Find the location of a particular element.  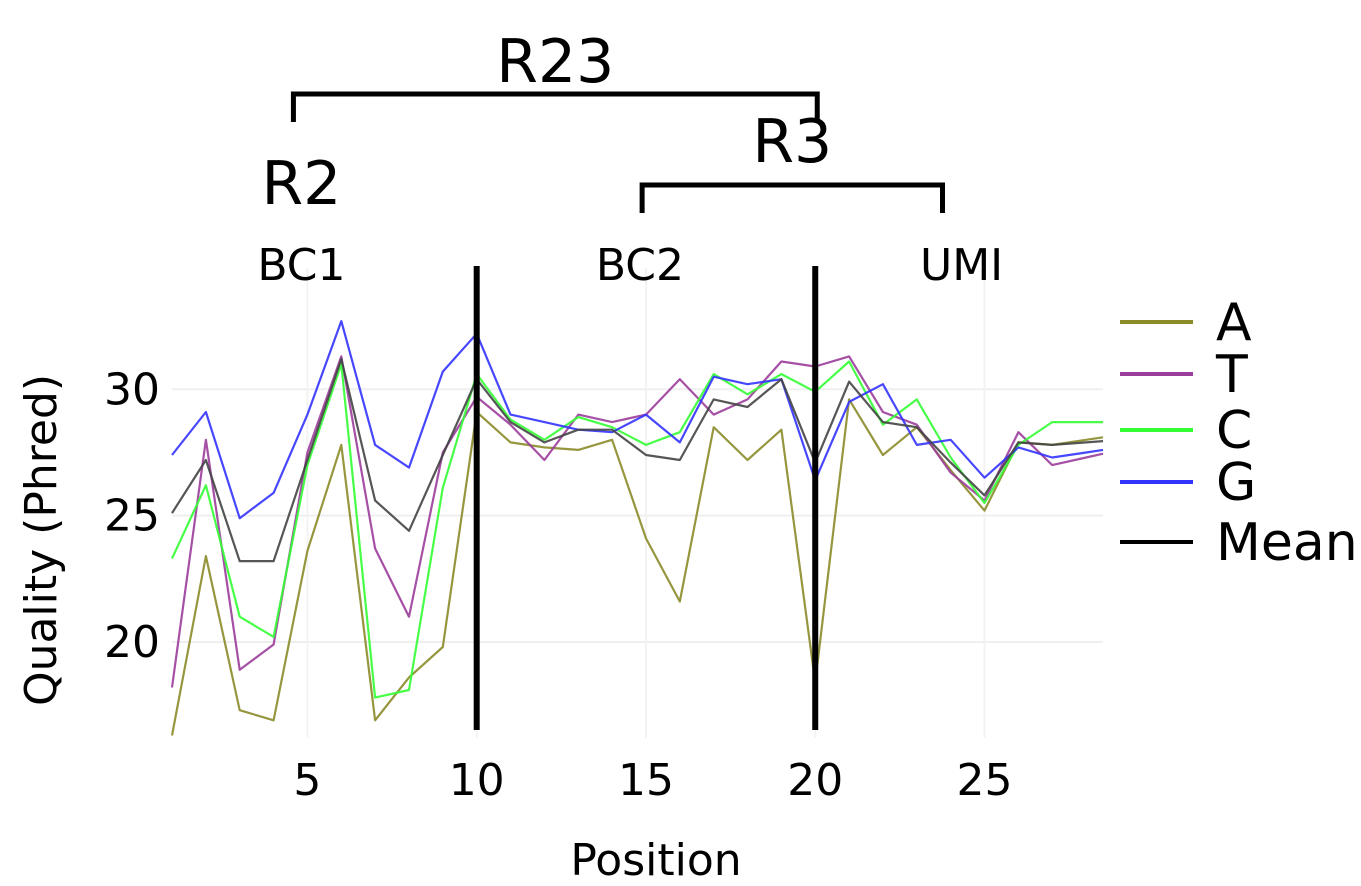

y-tick-label-25: 25 is located at coordinates (132, 516).